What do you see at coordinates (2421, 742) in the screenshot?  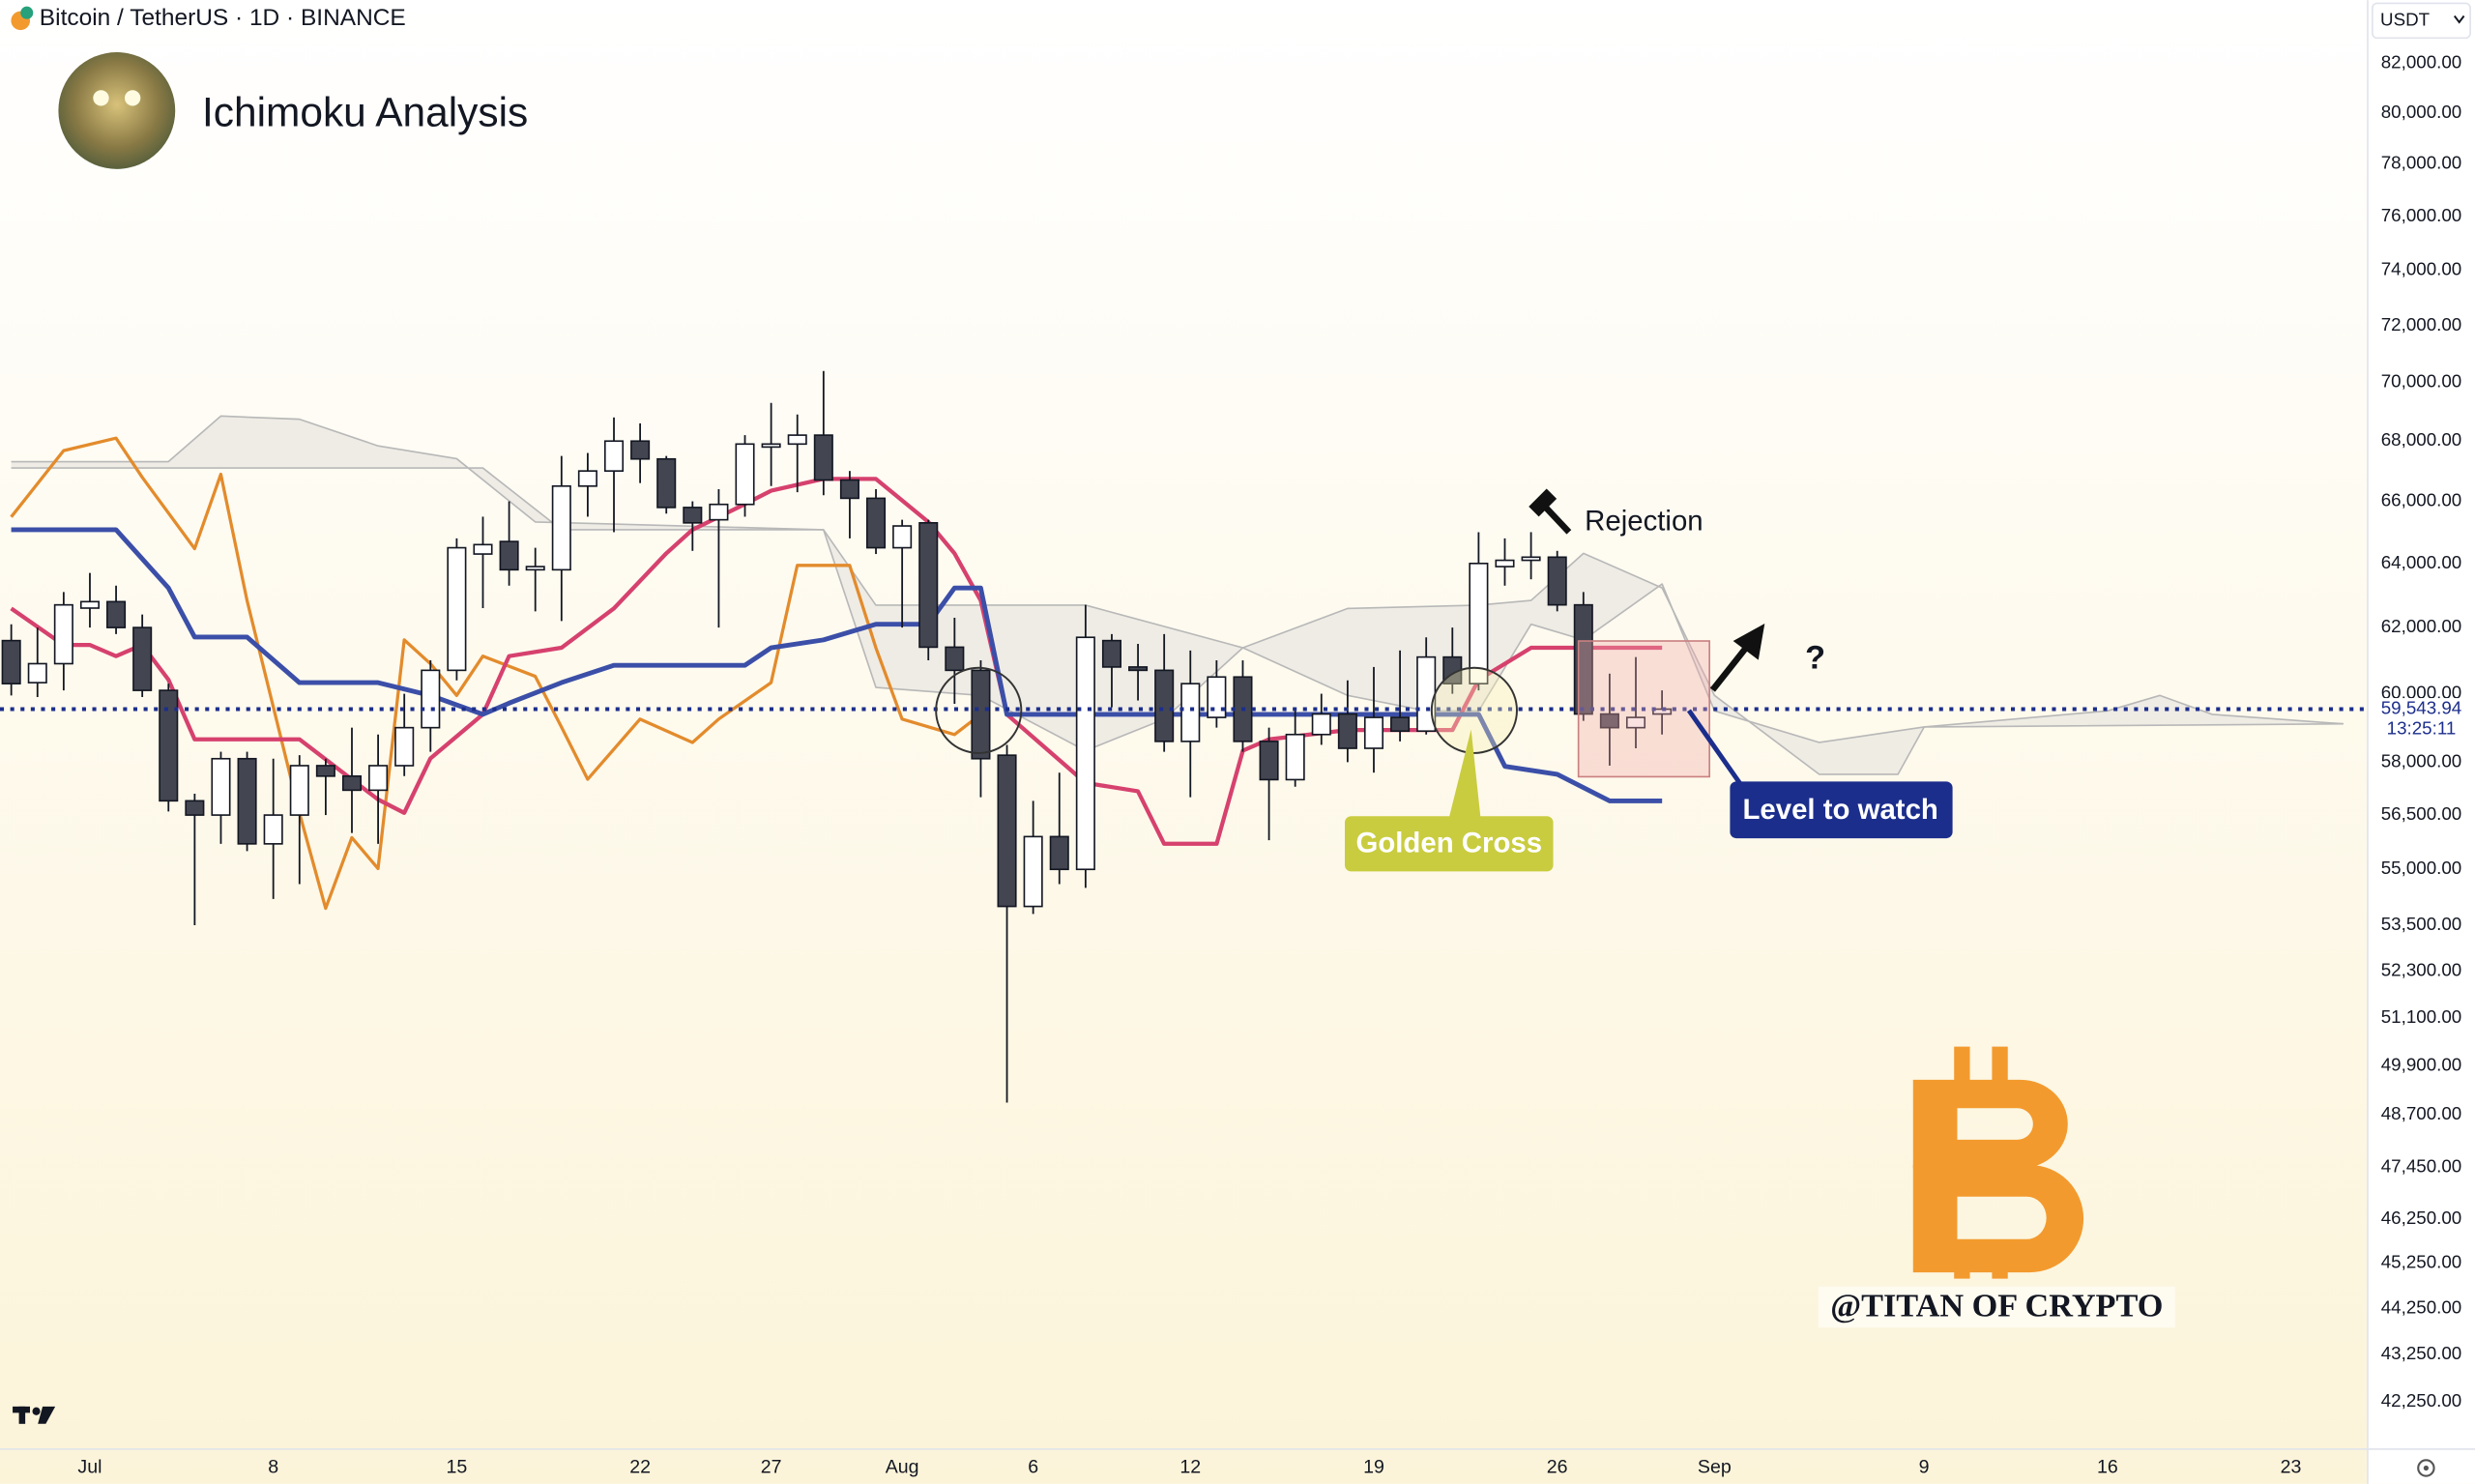 I see `price-axis-panel` at bounding box center [2421, 742].